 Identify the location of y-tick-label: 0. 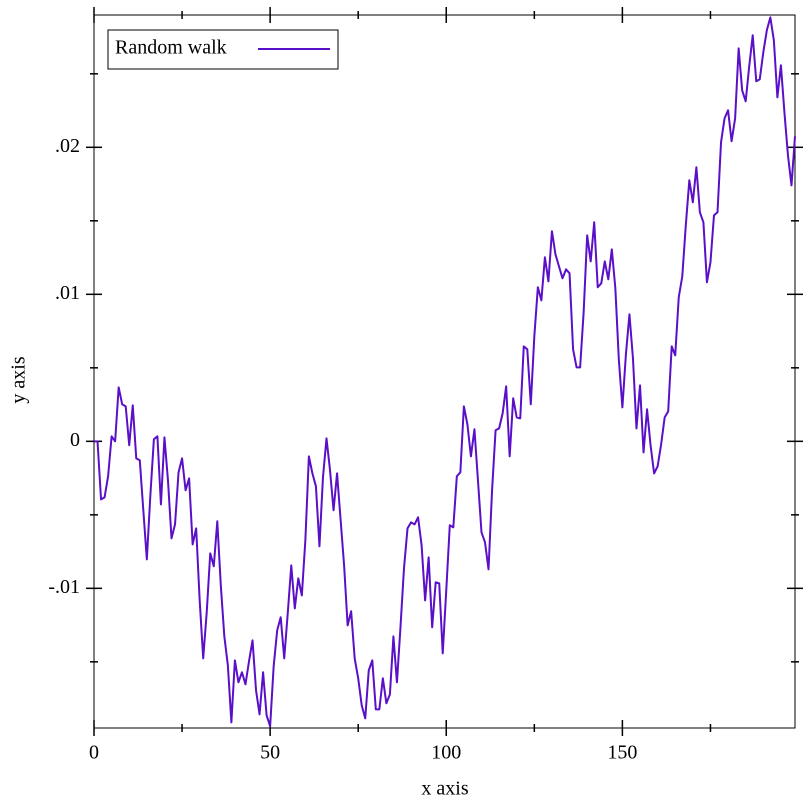
(75, 440).